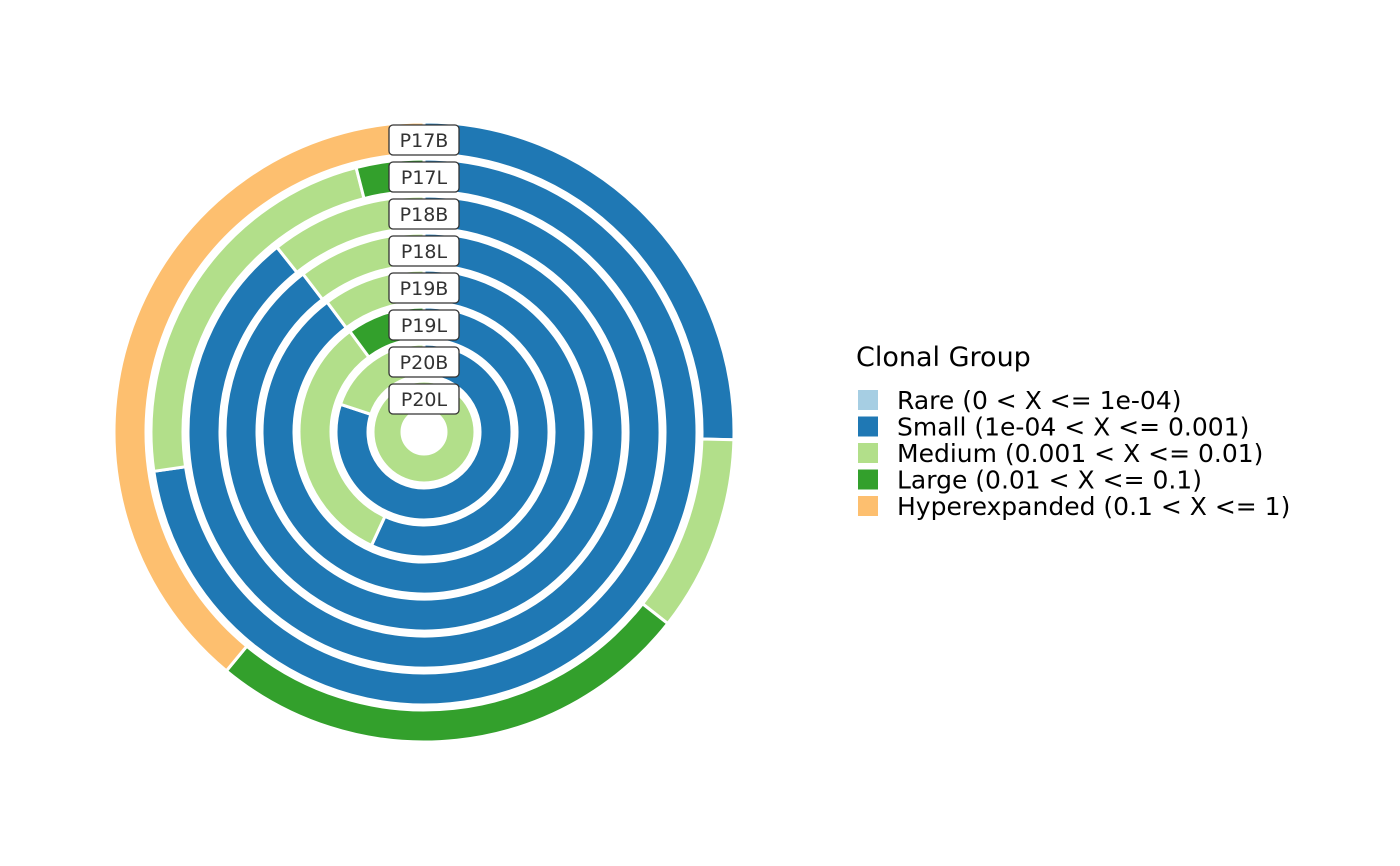 The image size is (1400, 866). I want to click on ring-label-text: P20B, so click(424, 363).